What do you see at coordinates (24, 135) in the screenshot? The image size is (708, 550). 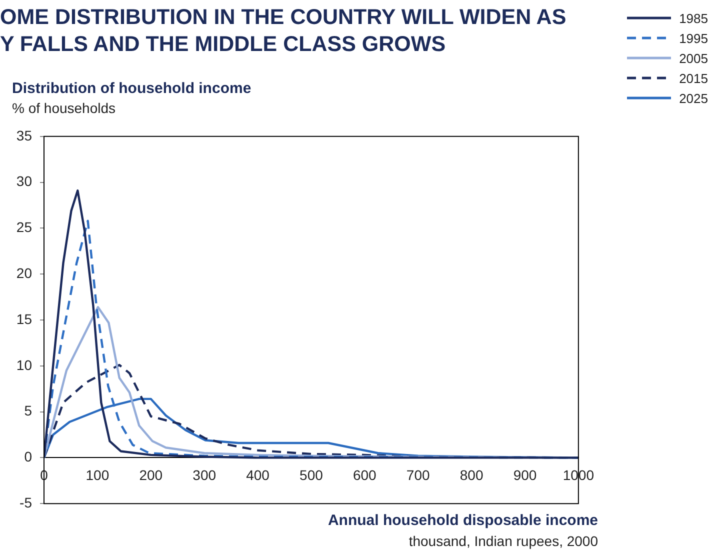 I see `y-tick-label: 35` at bounding box center [24, 135].